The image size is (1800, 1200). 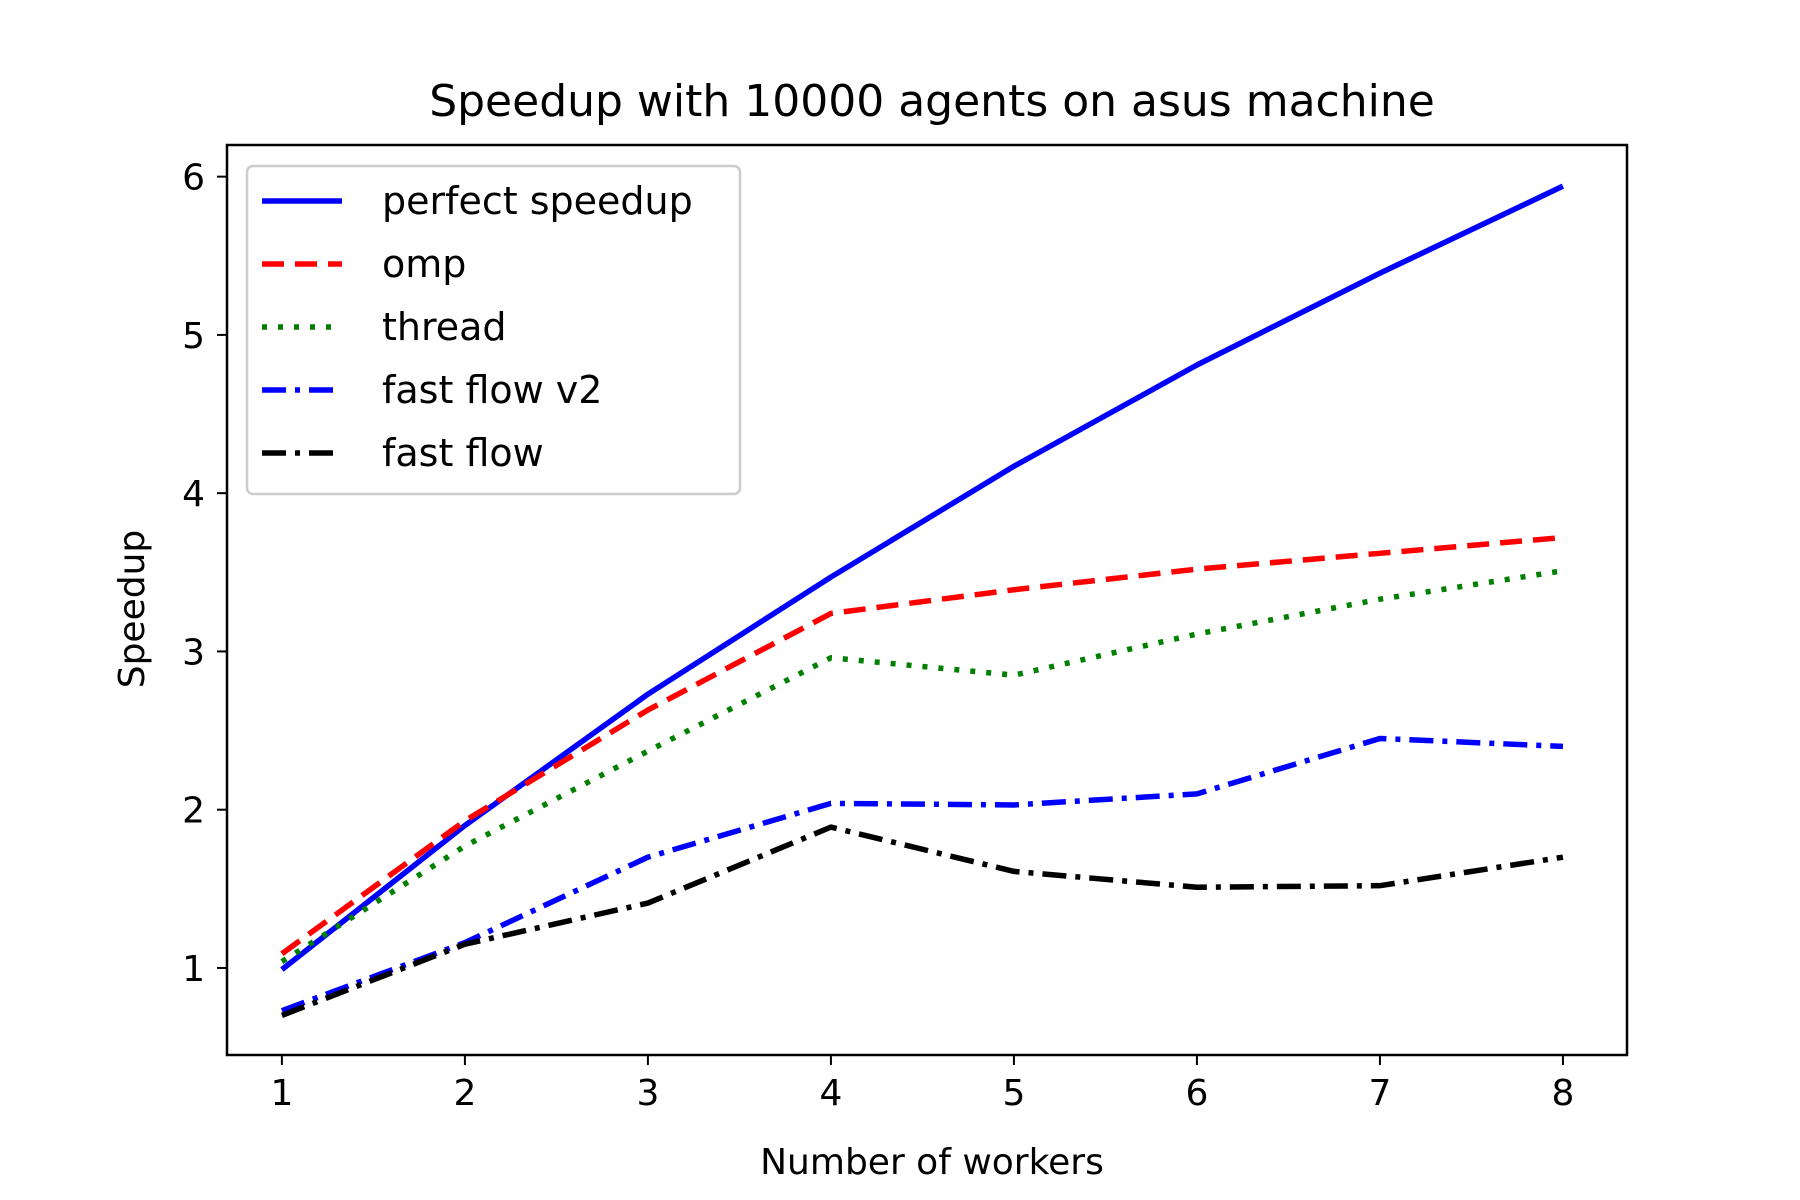 What do you see at coordinates (193, 494) in the screenshot?
I see `y-tick-label: 4` at bounding box center [193, 494].